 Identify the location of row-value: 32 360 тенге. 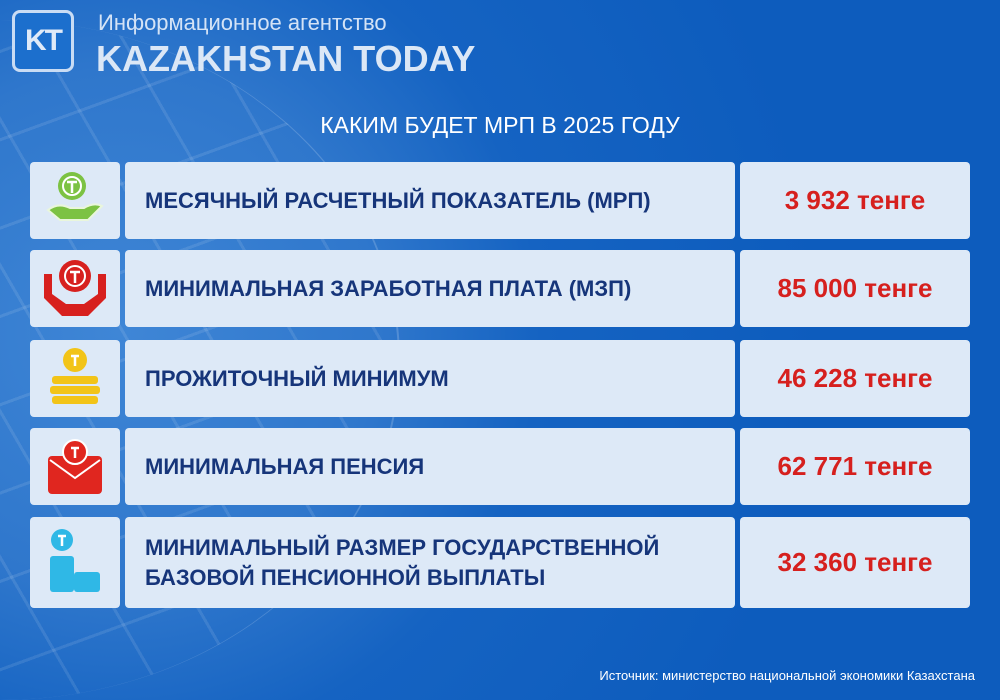
(855, 562).